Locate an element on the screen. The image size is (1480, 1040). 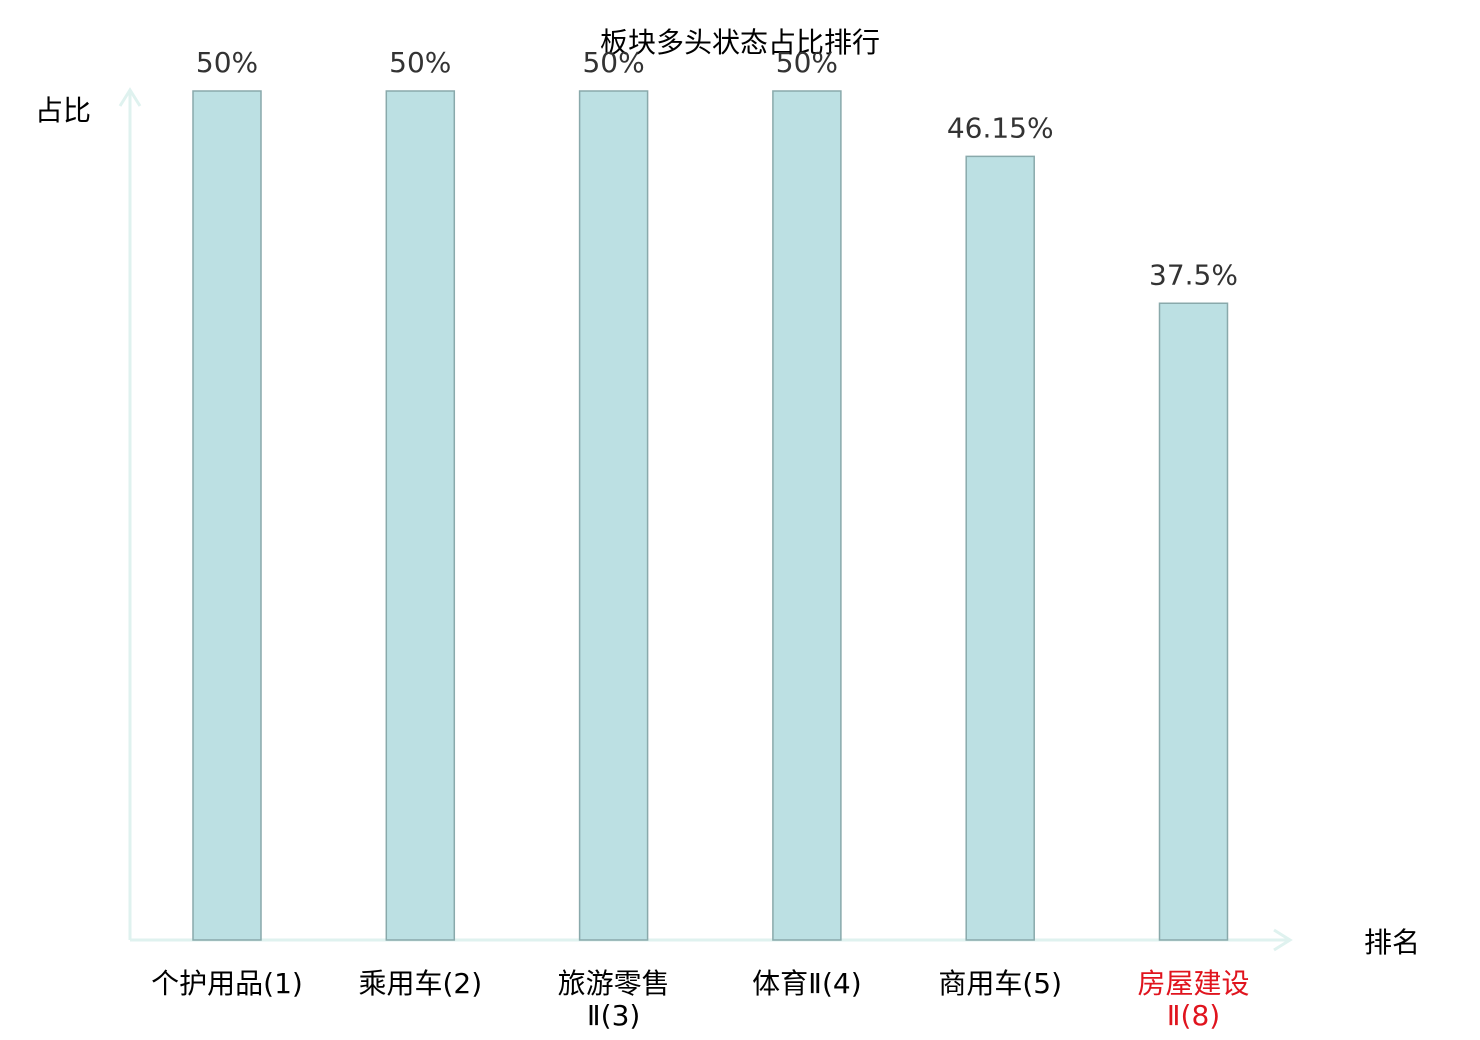
category-label-line: Ⅱ(8) is located at coordinates (1193, 1015).